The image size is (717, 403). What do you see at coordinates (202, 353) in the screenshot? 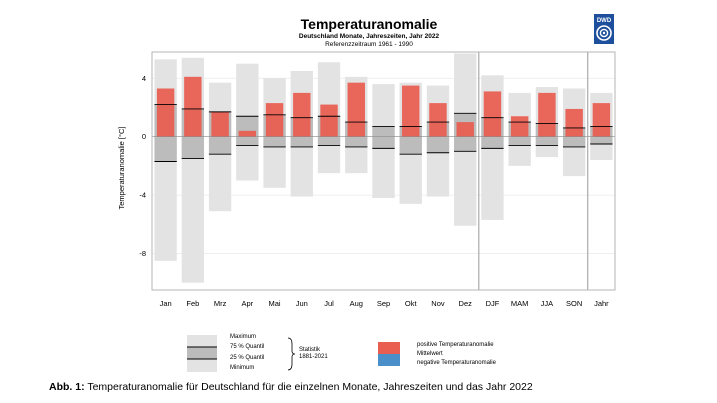
I see `legend-iqr-swatch` at bounding box center [202, 353].